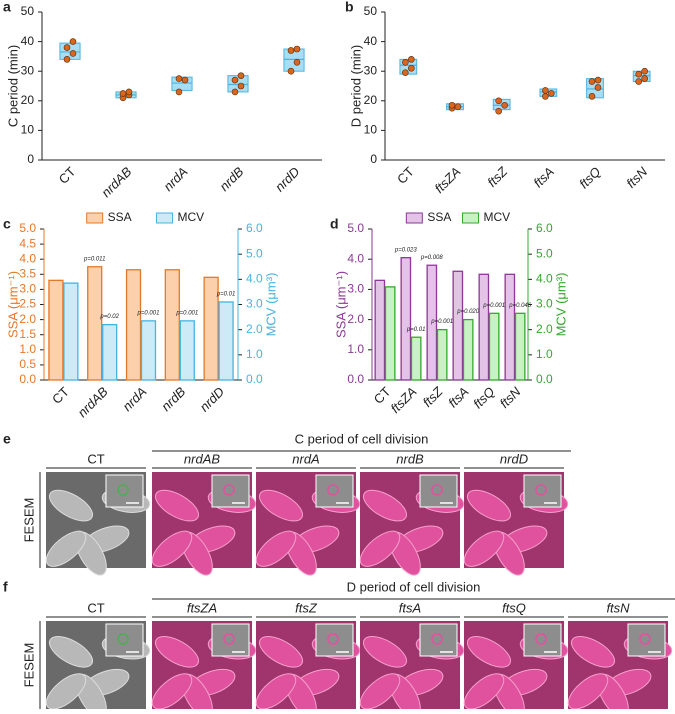  I want to click on legend-swatch, so click(414, 218).